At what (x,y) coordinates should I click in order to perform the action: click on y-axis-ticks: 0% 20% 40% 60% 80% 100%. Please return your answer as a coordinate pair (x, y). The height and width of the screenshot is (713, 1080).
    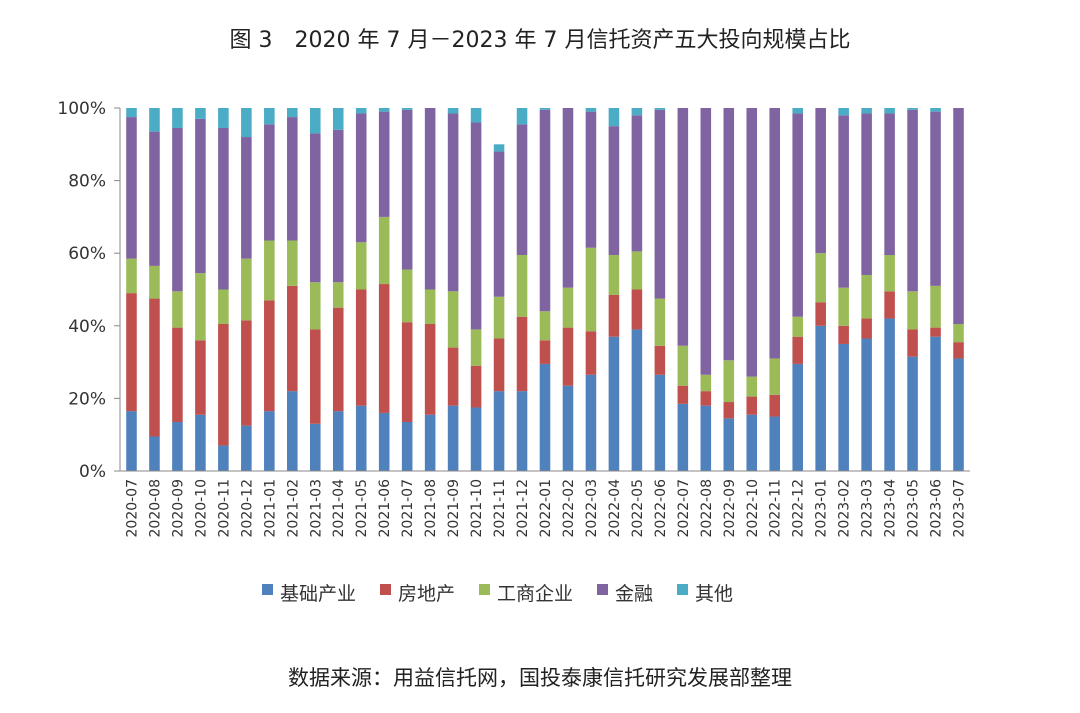
    Looking at the image, I should click on (88, 290).